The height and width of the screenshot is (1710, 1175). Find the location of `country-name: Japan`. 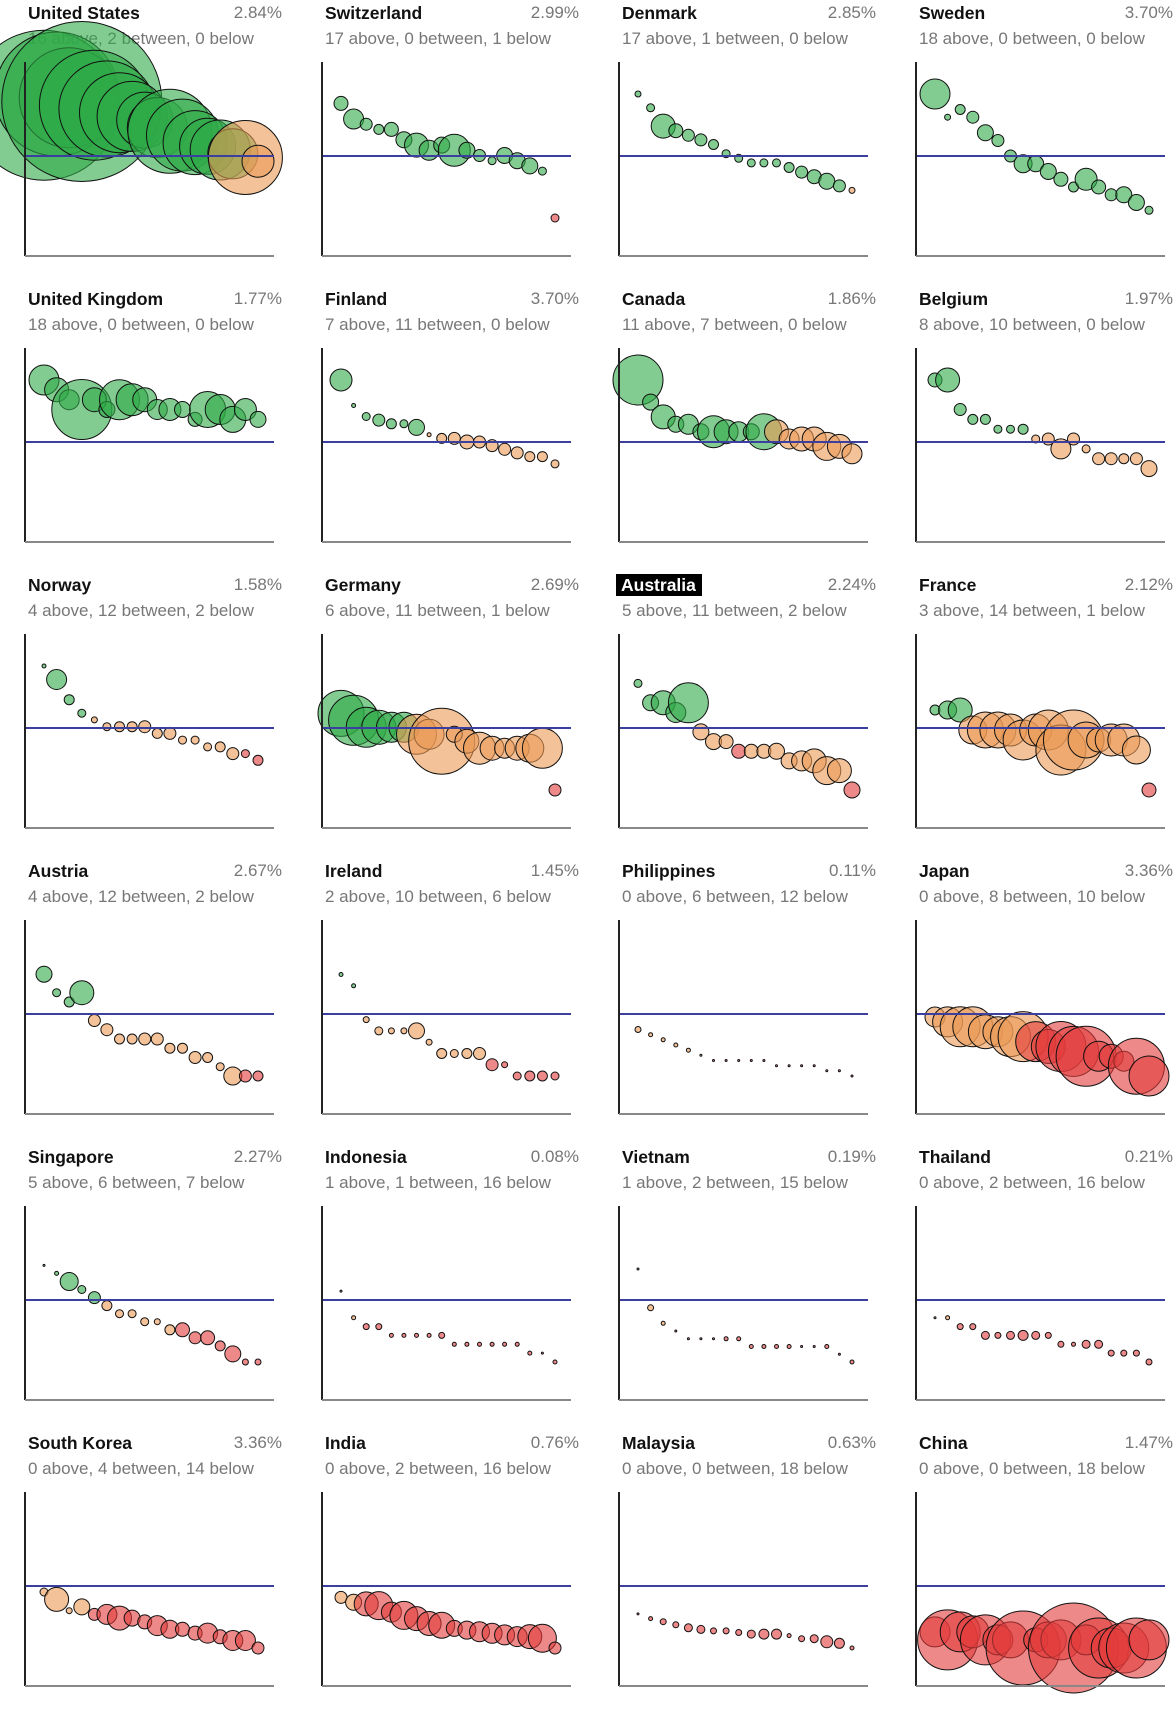

country-name: Japan is located at coordinates (944, 871).